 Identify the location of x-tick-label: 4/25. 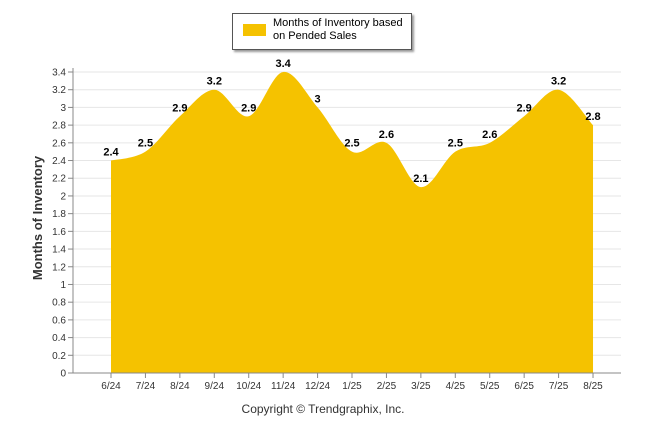
(456, 386).